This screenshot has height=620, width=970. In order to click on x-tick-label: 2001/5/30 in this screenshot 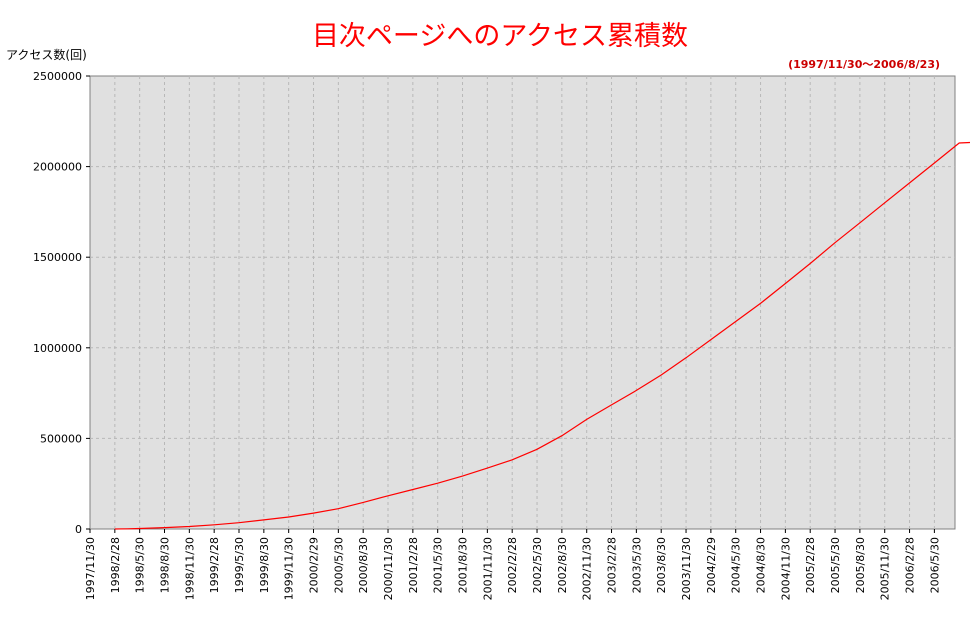, I will do `click(438, 565)`.